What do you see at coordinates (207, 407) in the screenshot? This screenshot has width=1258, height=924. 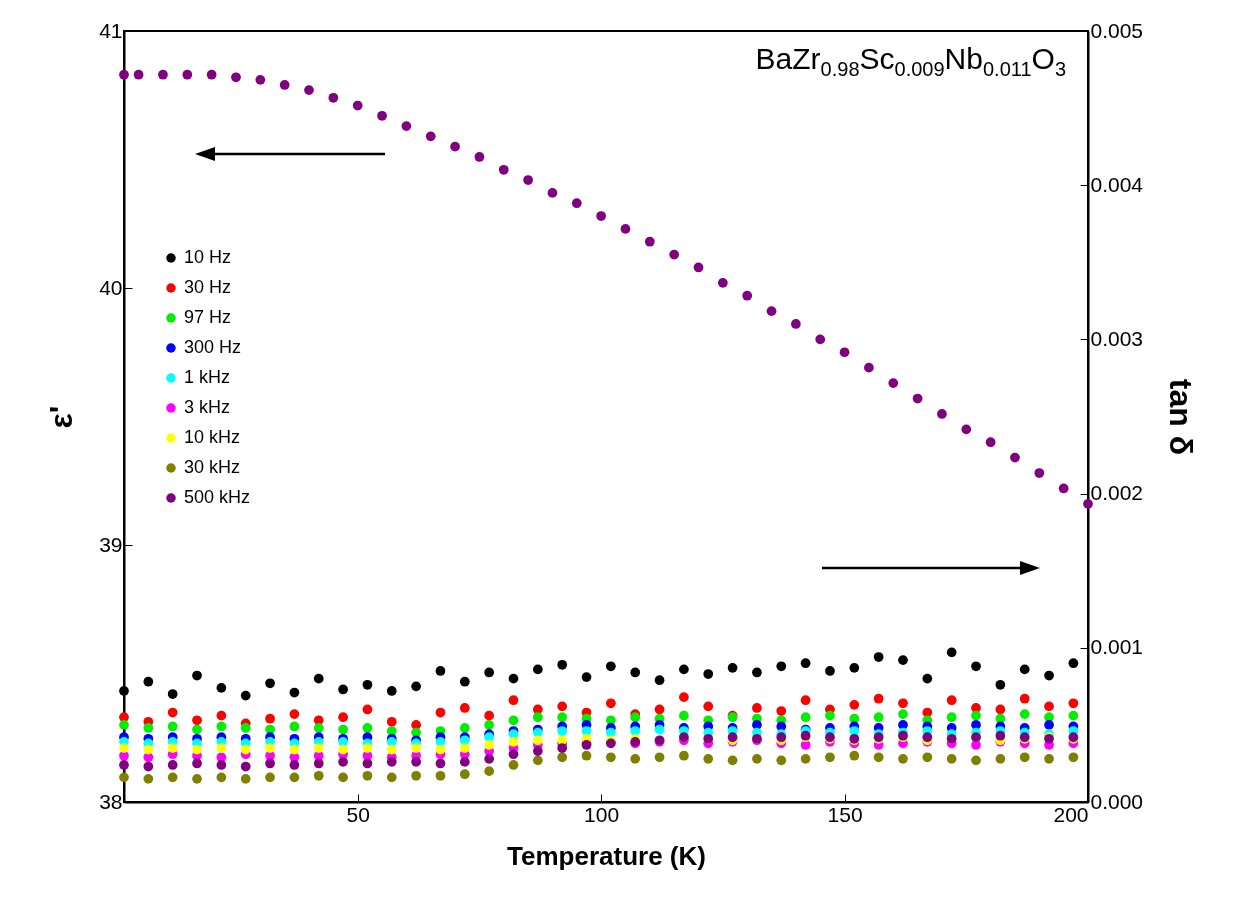 I see `legend-label: 3 kHz` at bounding box center [207, 407].